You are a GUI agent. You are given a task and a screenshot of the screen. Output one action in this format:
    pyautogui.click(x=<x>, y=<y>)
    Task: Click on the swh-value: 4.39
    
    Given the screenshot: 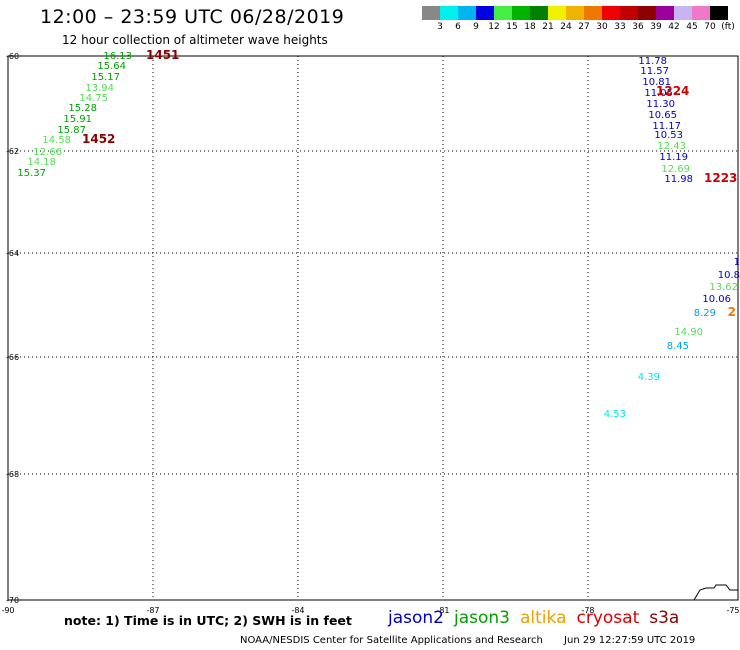 What is the action you would take?
    pyautogui.click(x=649, y=377)
    